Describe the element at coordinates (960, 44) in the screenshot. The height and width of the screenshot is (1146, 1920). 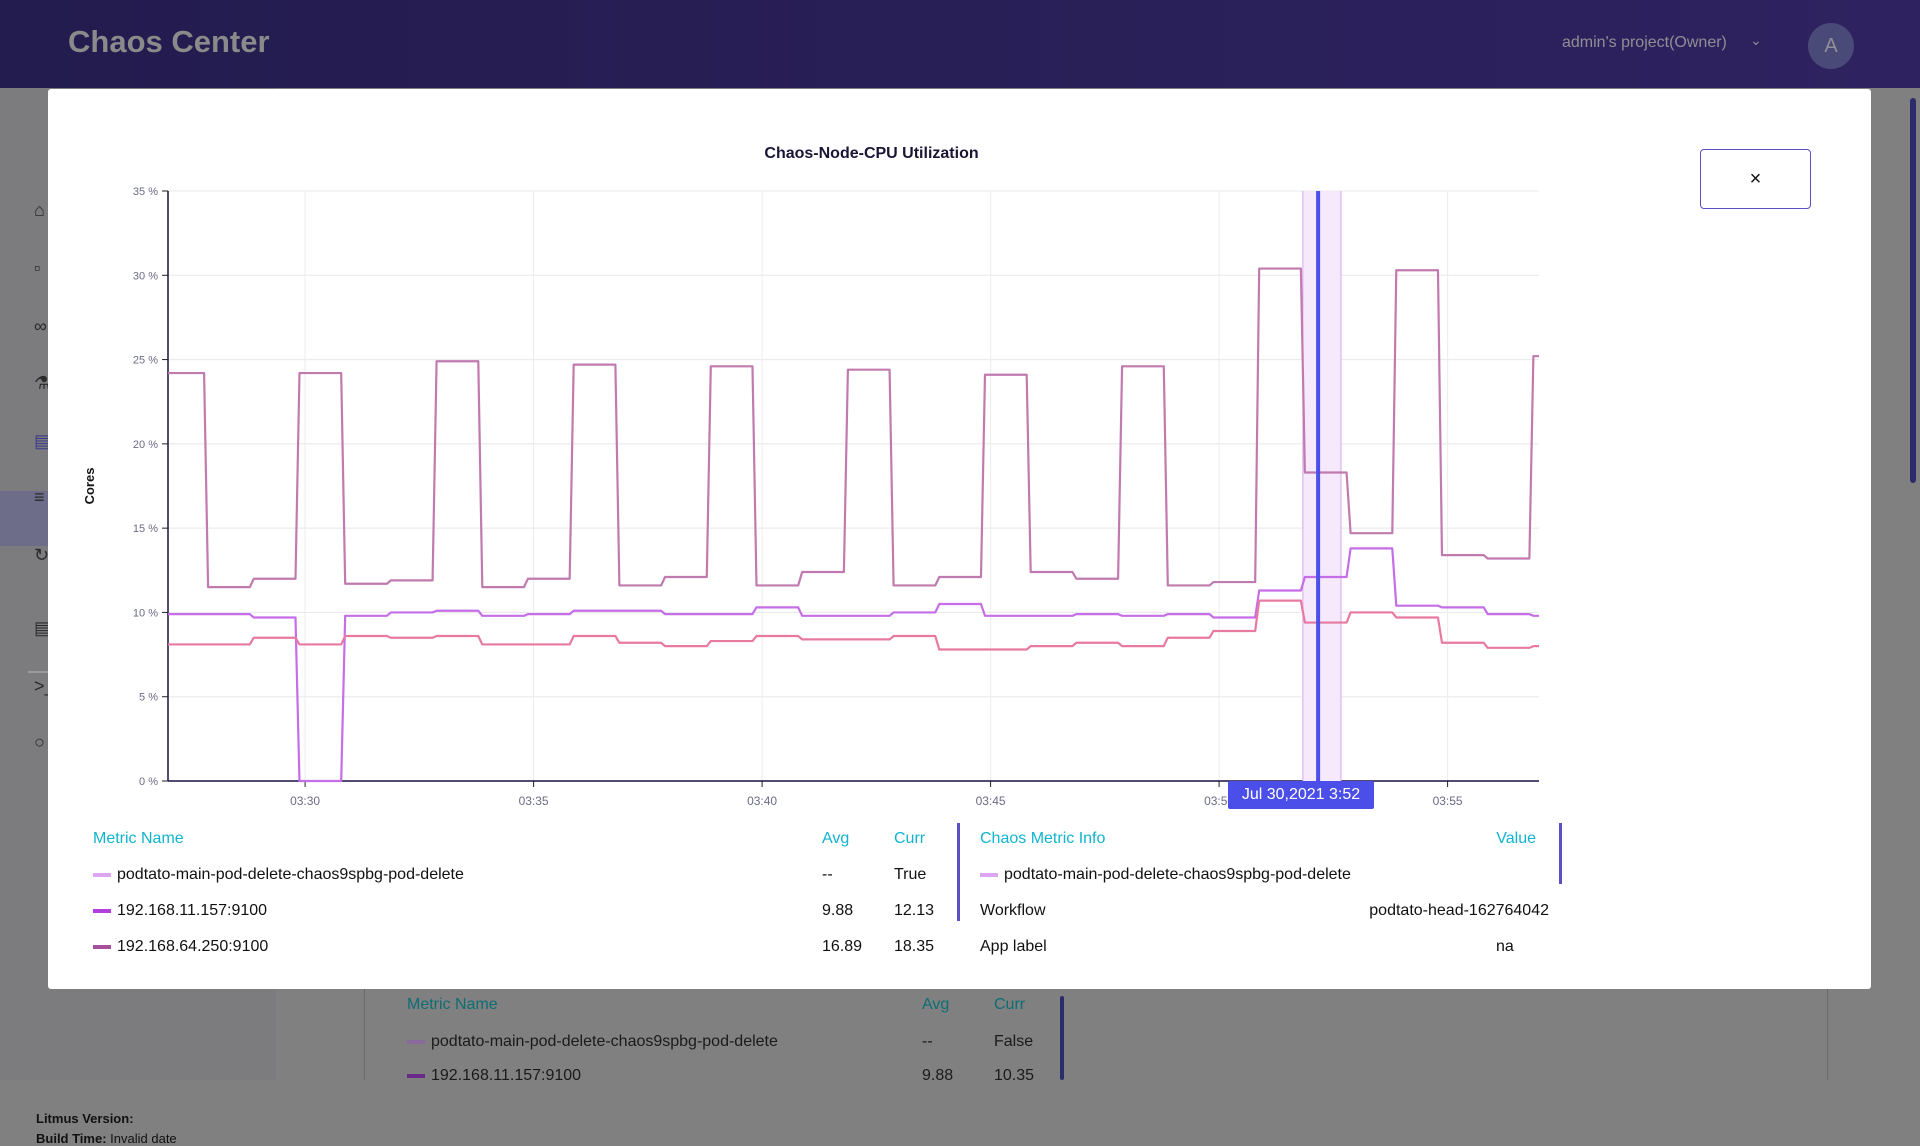
I see `app-header: Chaos Center admin's project(Owner) ⌄ A` at that location.